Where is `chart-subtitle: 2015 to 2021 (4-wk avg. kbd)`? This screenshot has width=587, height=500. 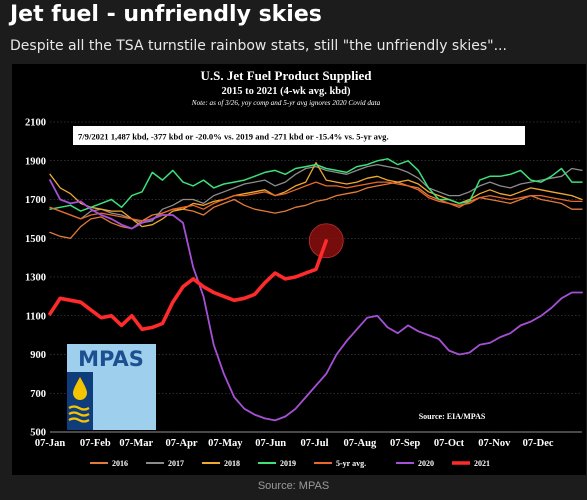 chart-subtitle: 2015 to 2021 (4-wk avg. kbd) is located at coordinates (286, 91).